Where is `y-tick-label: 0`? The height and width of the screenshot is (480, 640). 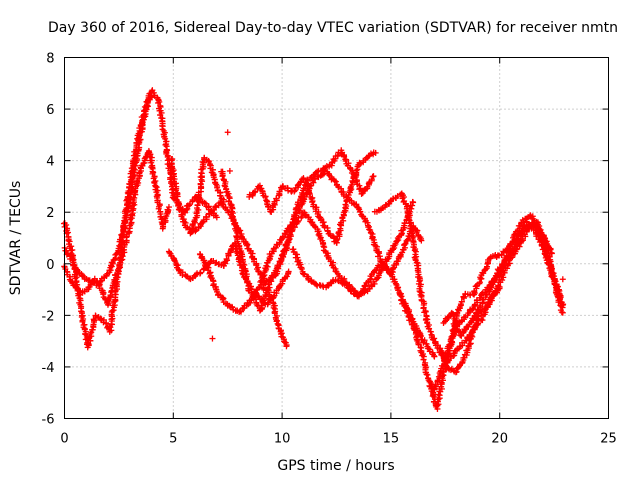
y-tick-label: 0 is located at coordinates (50, 265).